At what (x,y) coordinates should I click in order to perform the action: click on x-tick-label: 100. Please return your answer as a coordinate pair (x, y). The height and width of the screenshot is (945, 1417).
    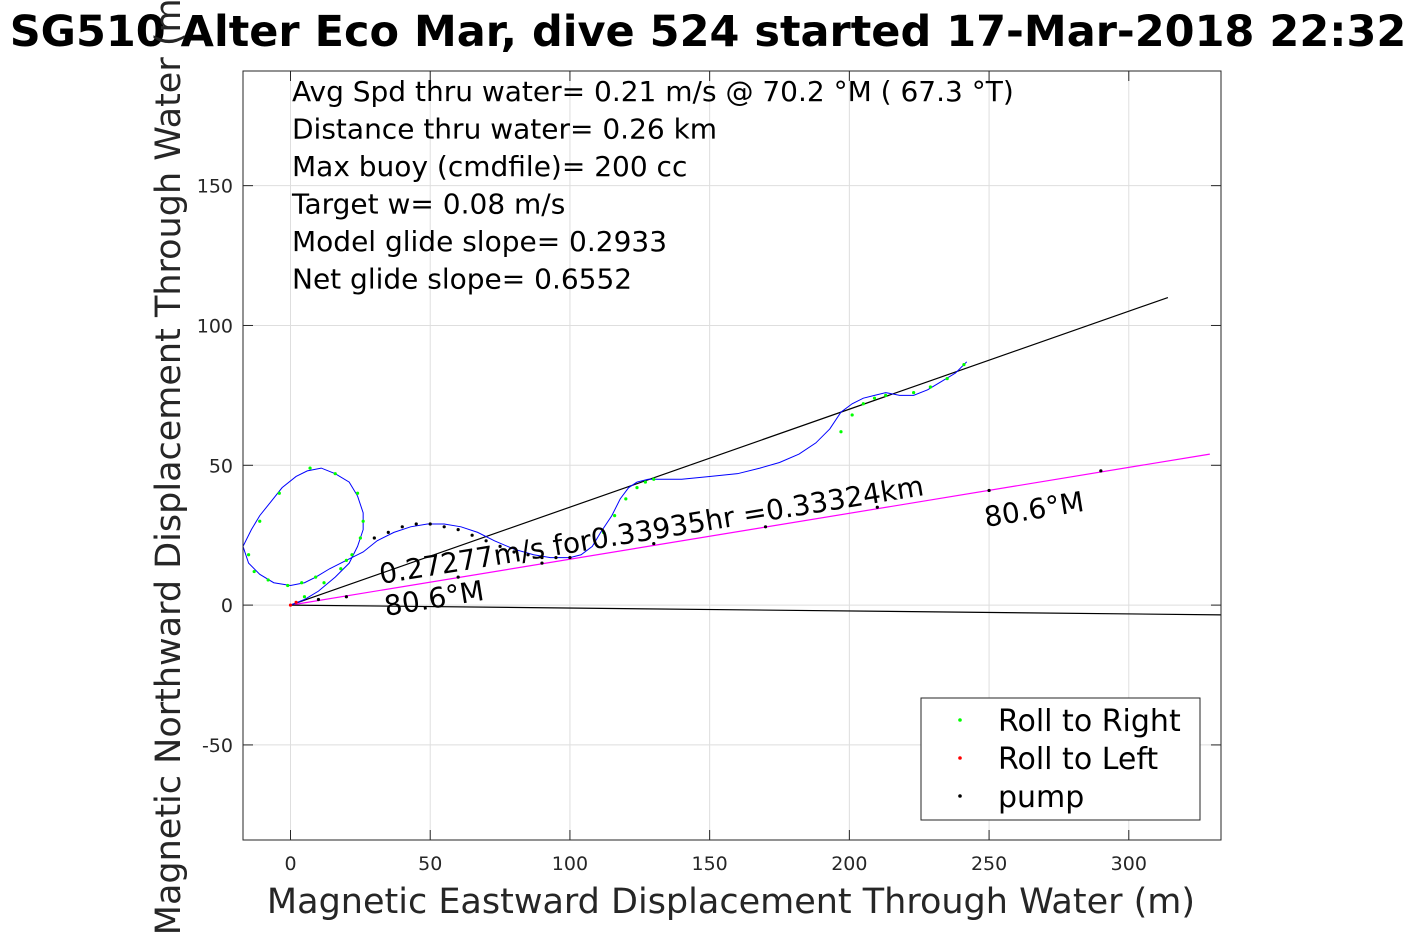
    Looking at the image, I should click on (570, 864).